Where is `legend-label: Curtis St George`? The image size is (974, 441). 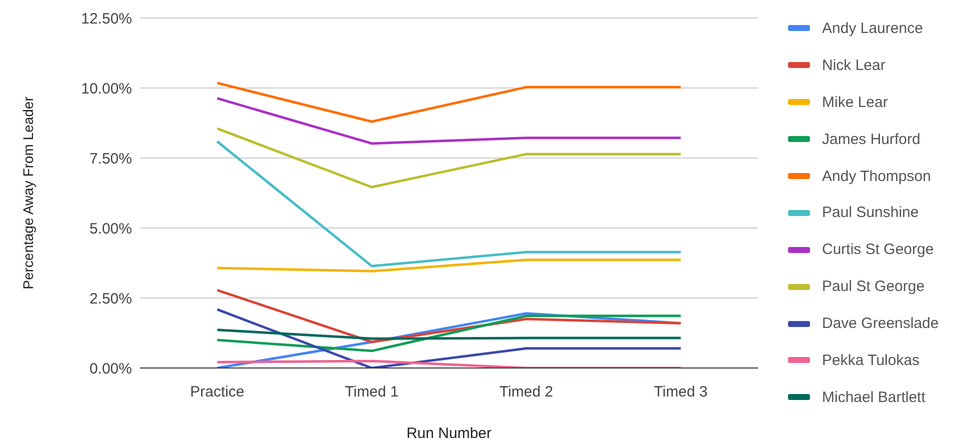 legend-label: Curtis St George is located at coordinates (878, 249).